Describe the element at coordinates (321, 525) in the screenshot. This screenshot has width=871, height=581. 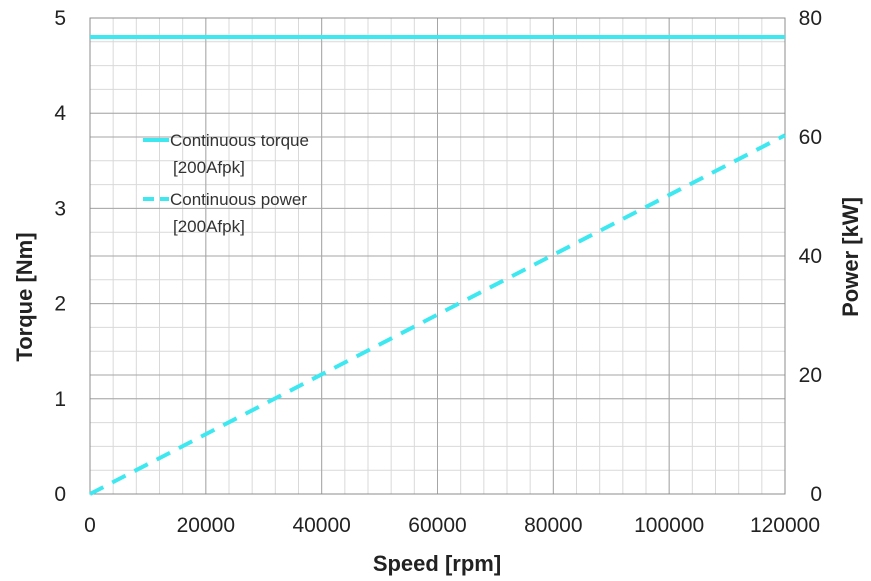
I see `x-tick-label: 40000` at that location.